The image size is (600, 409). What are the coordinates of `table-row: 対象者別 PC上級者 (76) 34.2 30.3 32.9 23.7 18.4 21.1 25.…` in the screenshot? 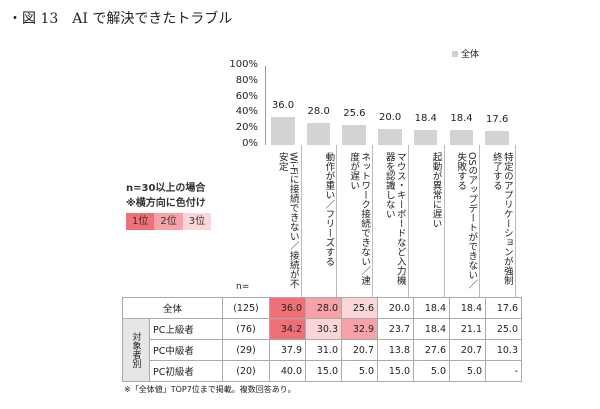 It's located at (322, 350).